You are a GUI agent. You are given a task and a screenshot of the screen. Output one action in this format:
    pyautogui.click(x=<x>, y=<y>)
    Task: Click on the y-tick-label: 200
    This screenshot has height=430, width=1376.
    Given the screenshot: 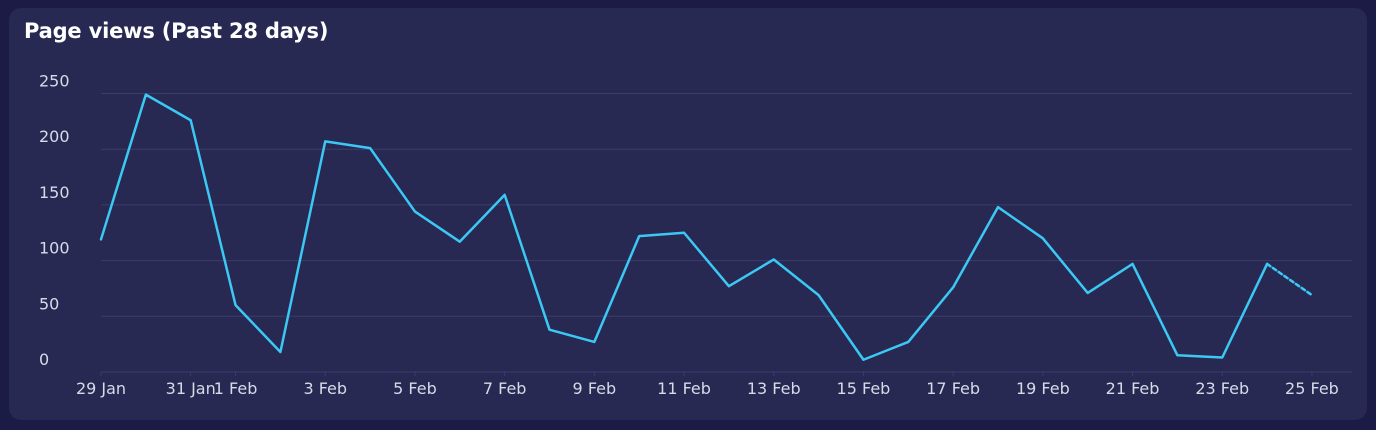 What is the action you would take?
    pyautogui.click(x=54, y=136)
    